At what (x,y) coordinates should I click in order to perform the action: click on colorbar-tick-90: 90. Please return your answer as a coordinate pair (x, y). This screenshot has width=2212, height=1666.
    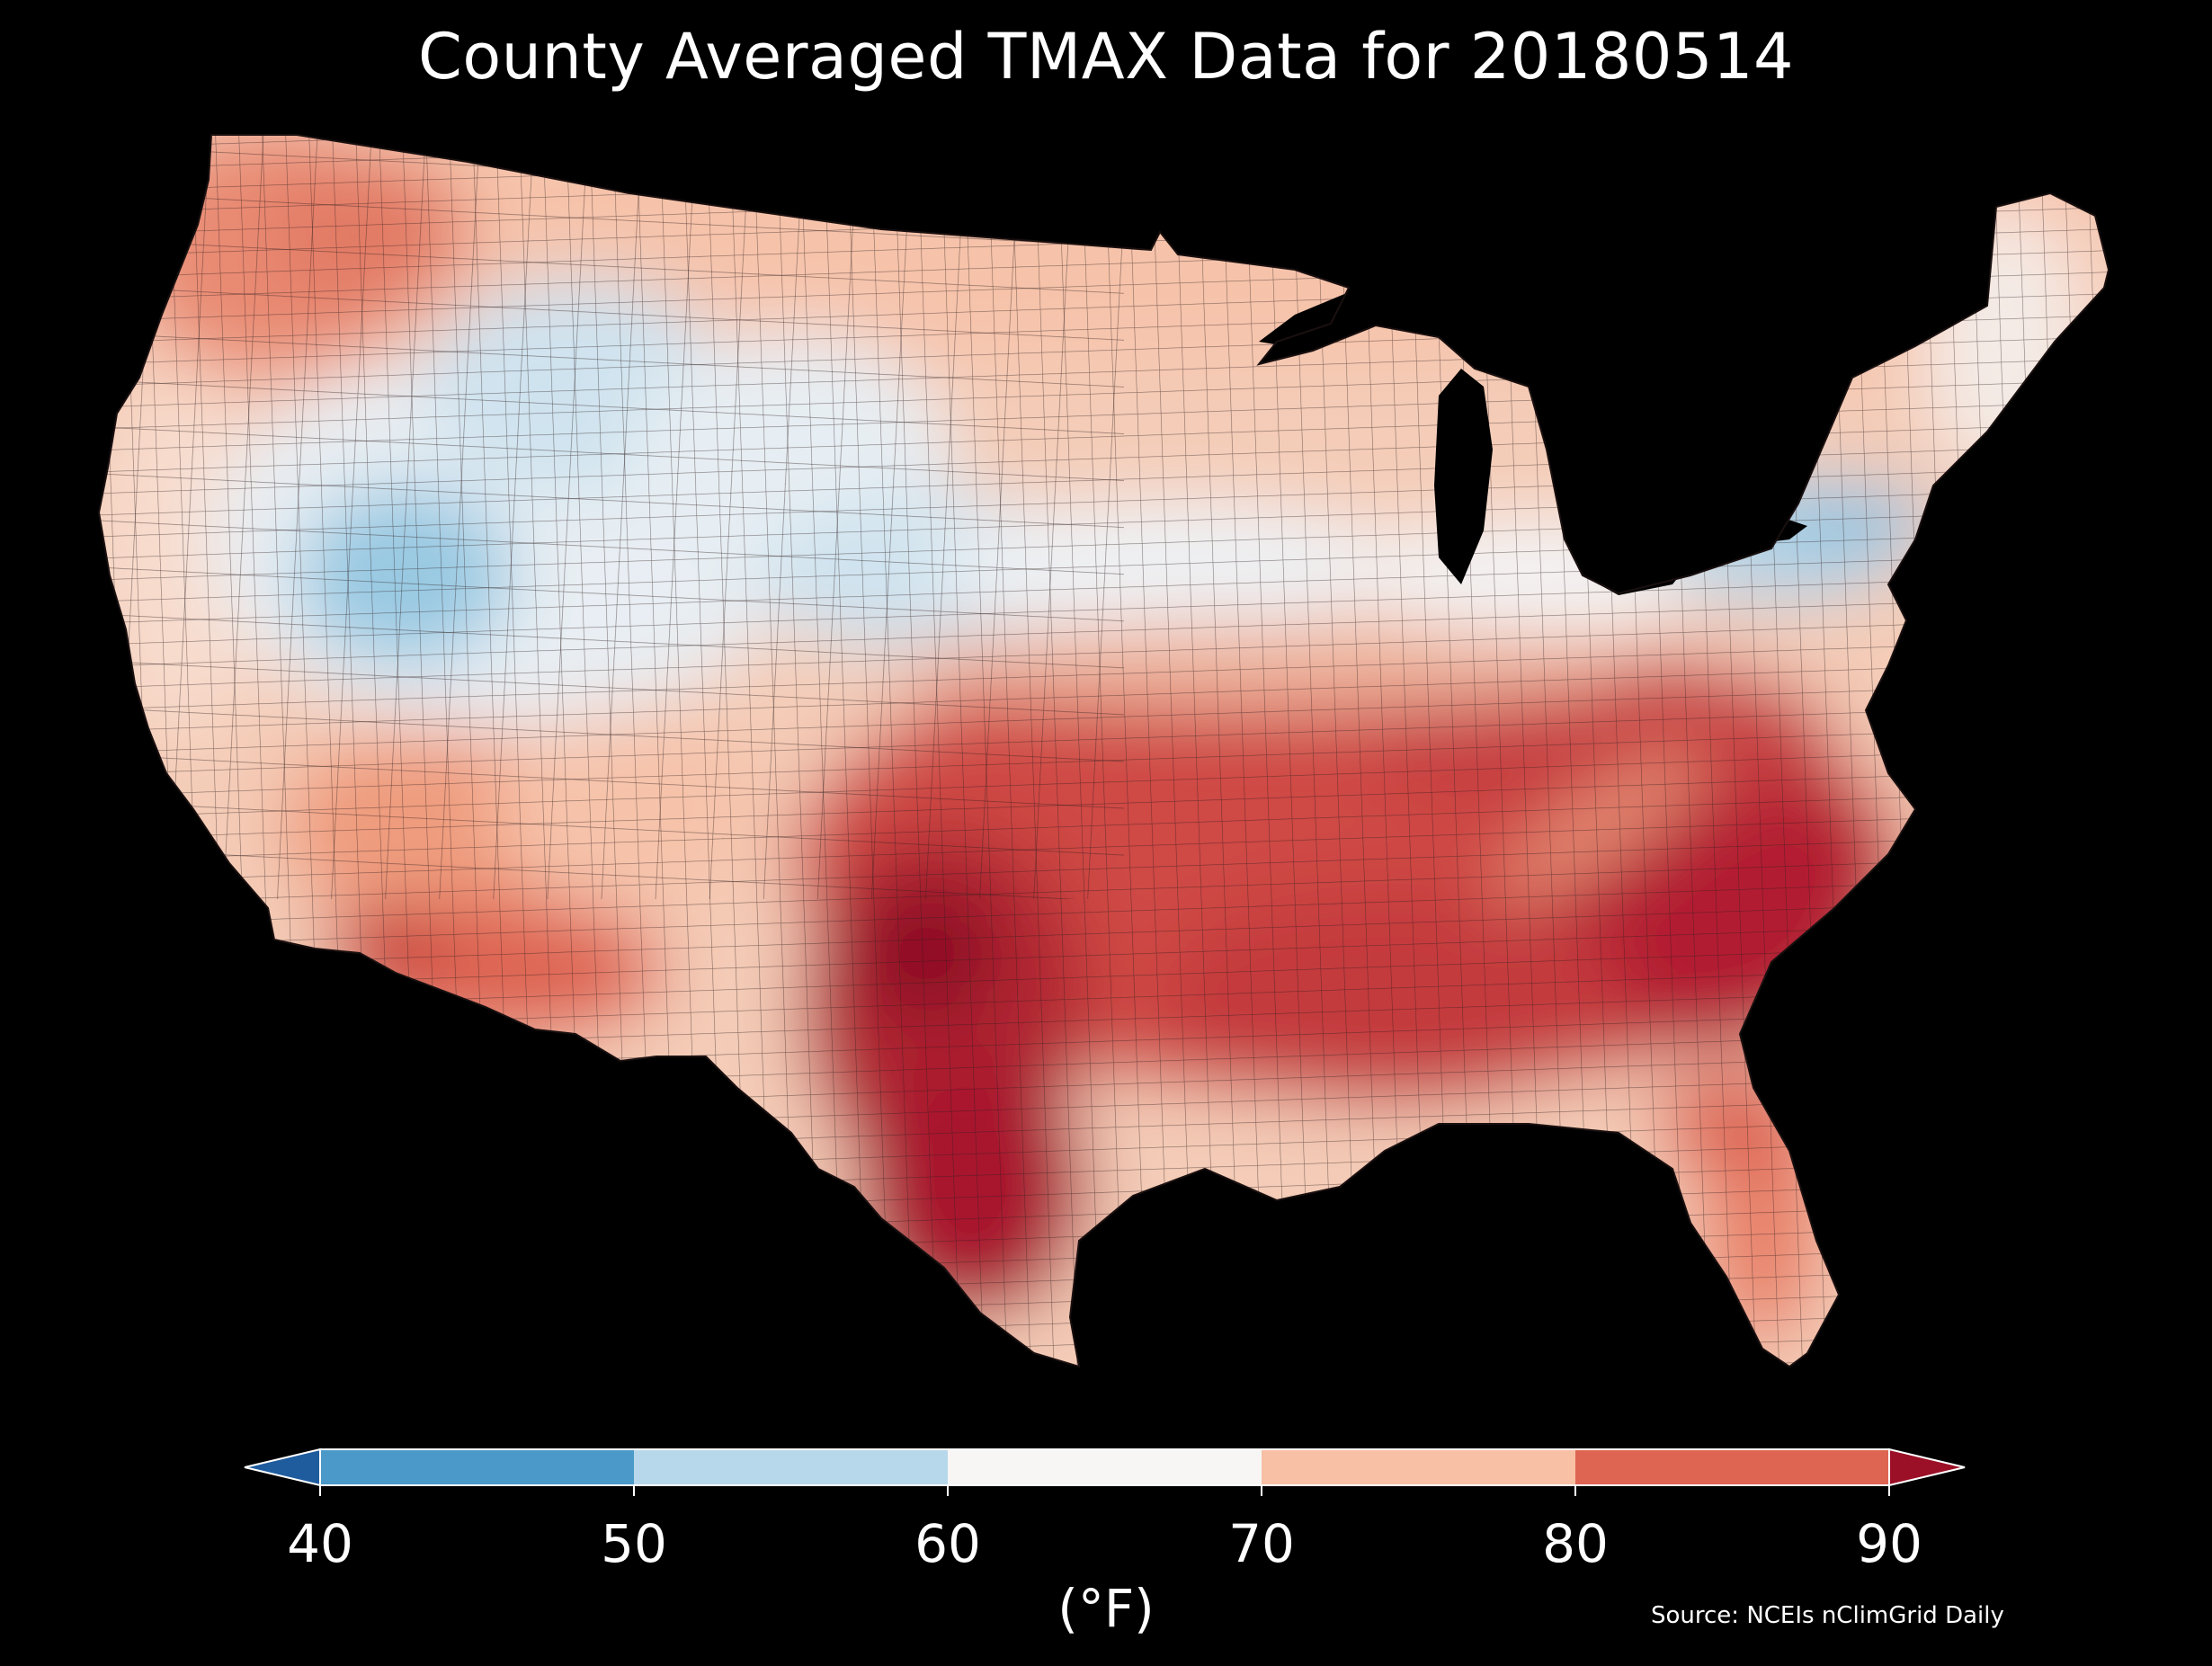
    Looking at the image, I should click on (1889, 1543).